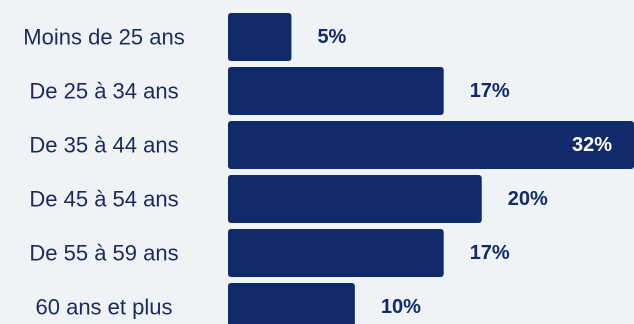  Describe the element at coordinates (103, 91) in the screenshot. I see `category-label: De 25 à 34 ans` at that location.